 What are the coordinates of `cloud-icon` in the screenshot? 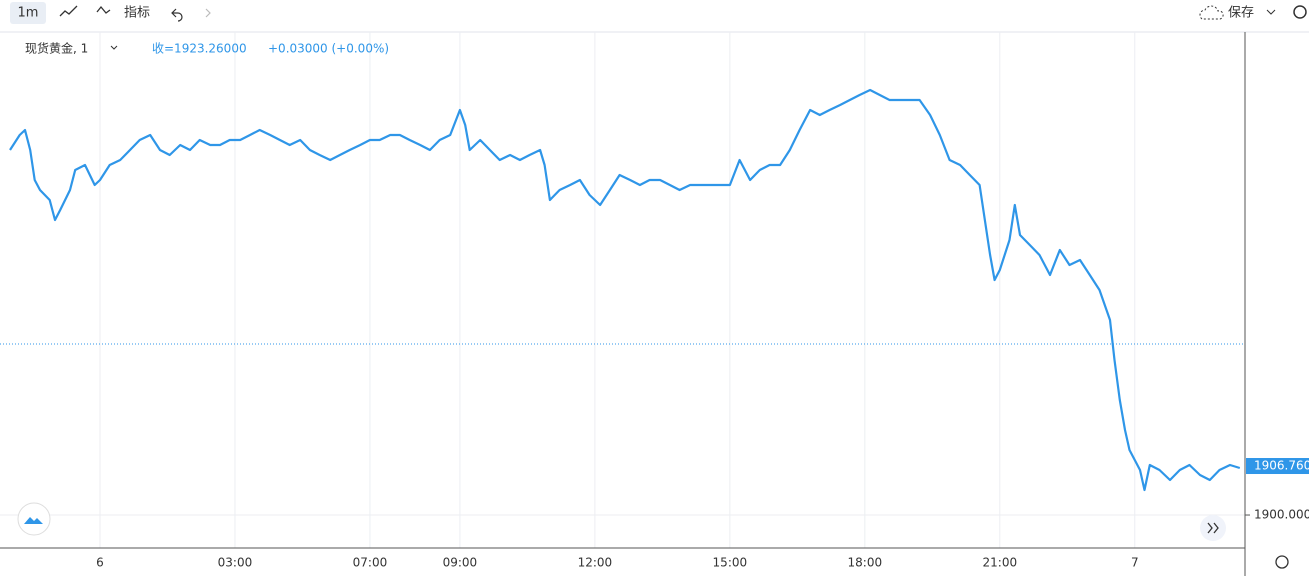 It's located at (1211, 12).